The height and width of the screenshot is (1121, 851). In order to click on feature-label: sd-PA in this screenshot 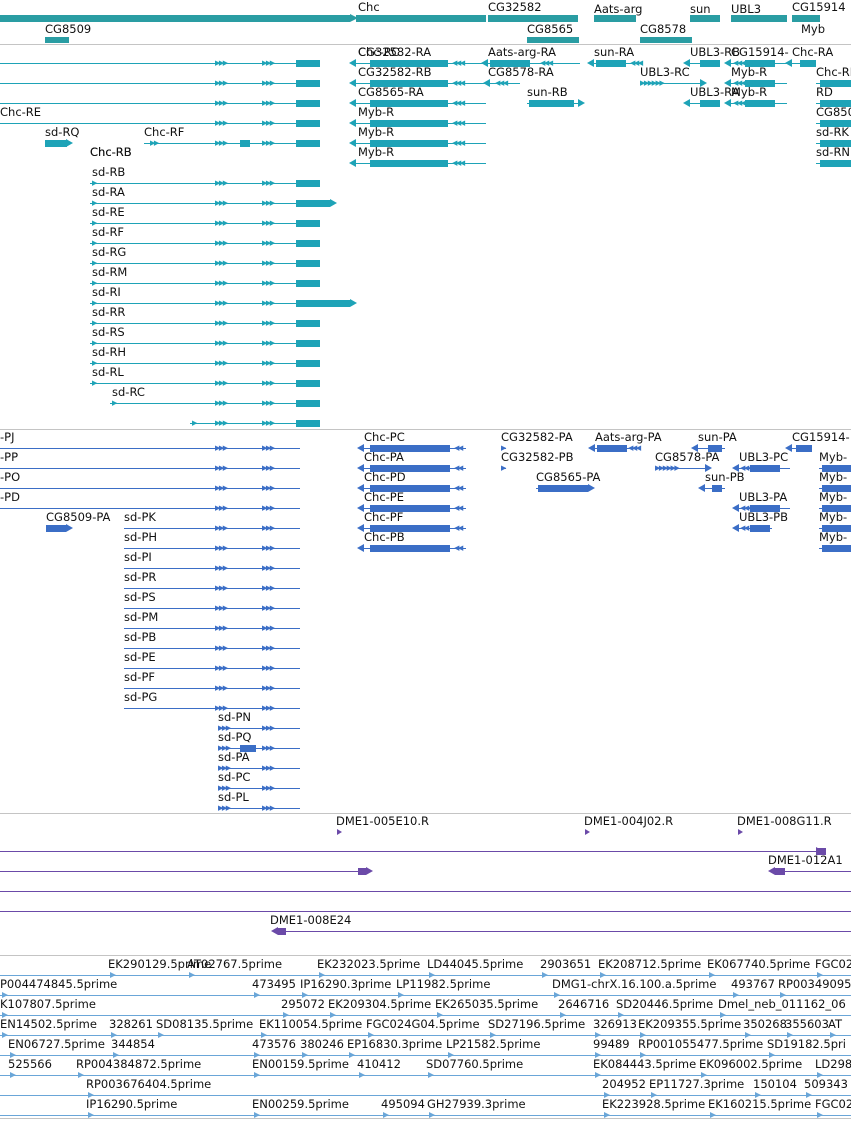, I will do `click(234, 757)`.